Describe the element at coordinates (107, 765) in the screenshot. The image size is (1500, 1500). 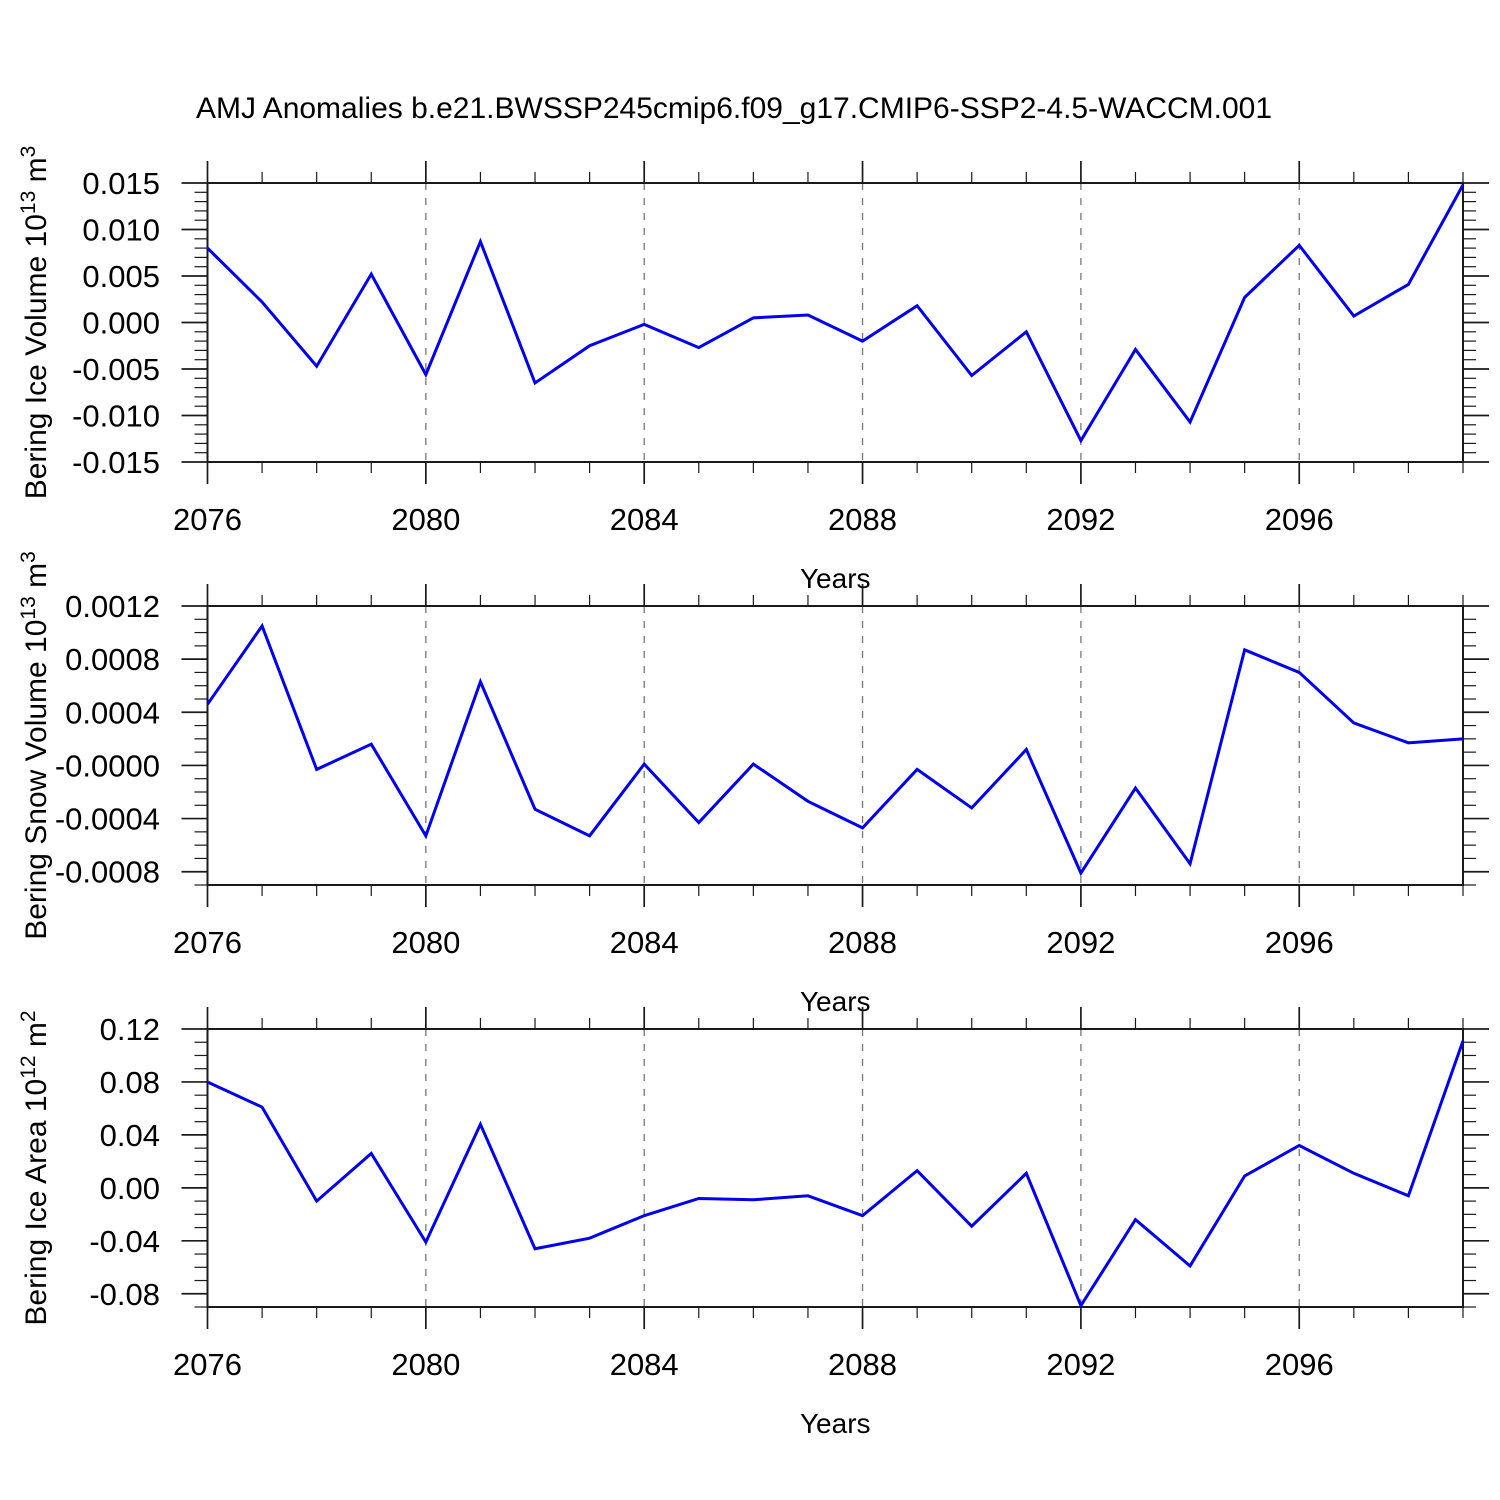
I see `y-tick-label: -0.0000` at that location.